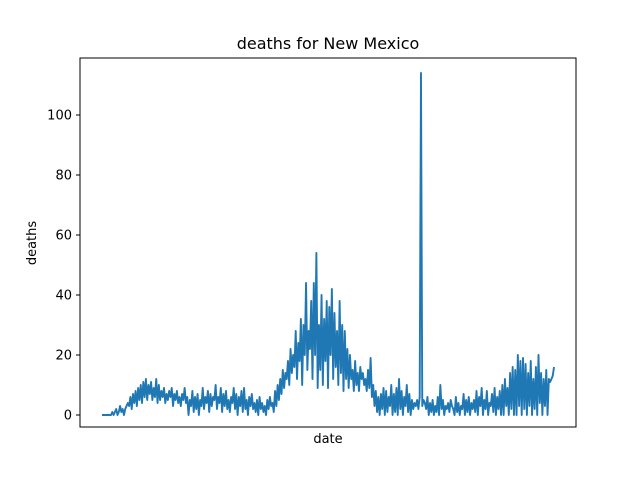 This screenshot has height=480, width=640. I want to click on chart-title: deaths for New Mexico, so click(328, 43).